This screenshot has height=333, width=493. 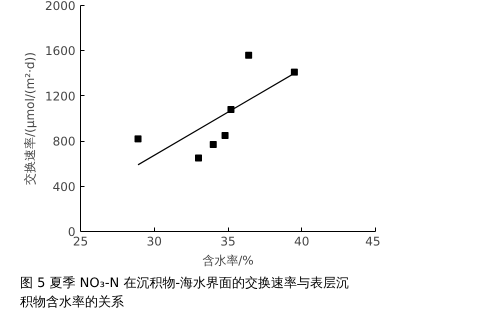 What do you see at coordinates (228, 241) in the screenshot?
I see `x-tick-label: 35` at bounding box center [228, 241].